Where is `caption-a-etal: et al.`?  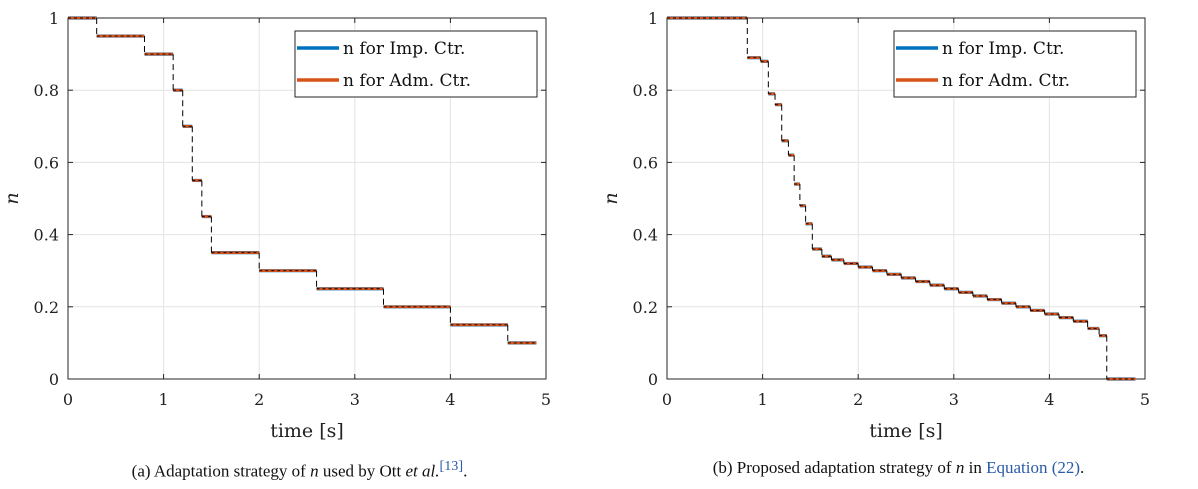 caption-a-etal: et al. is located at coordinates (422, 471).